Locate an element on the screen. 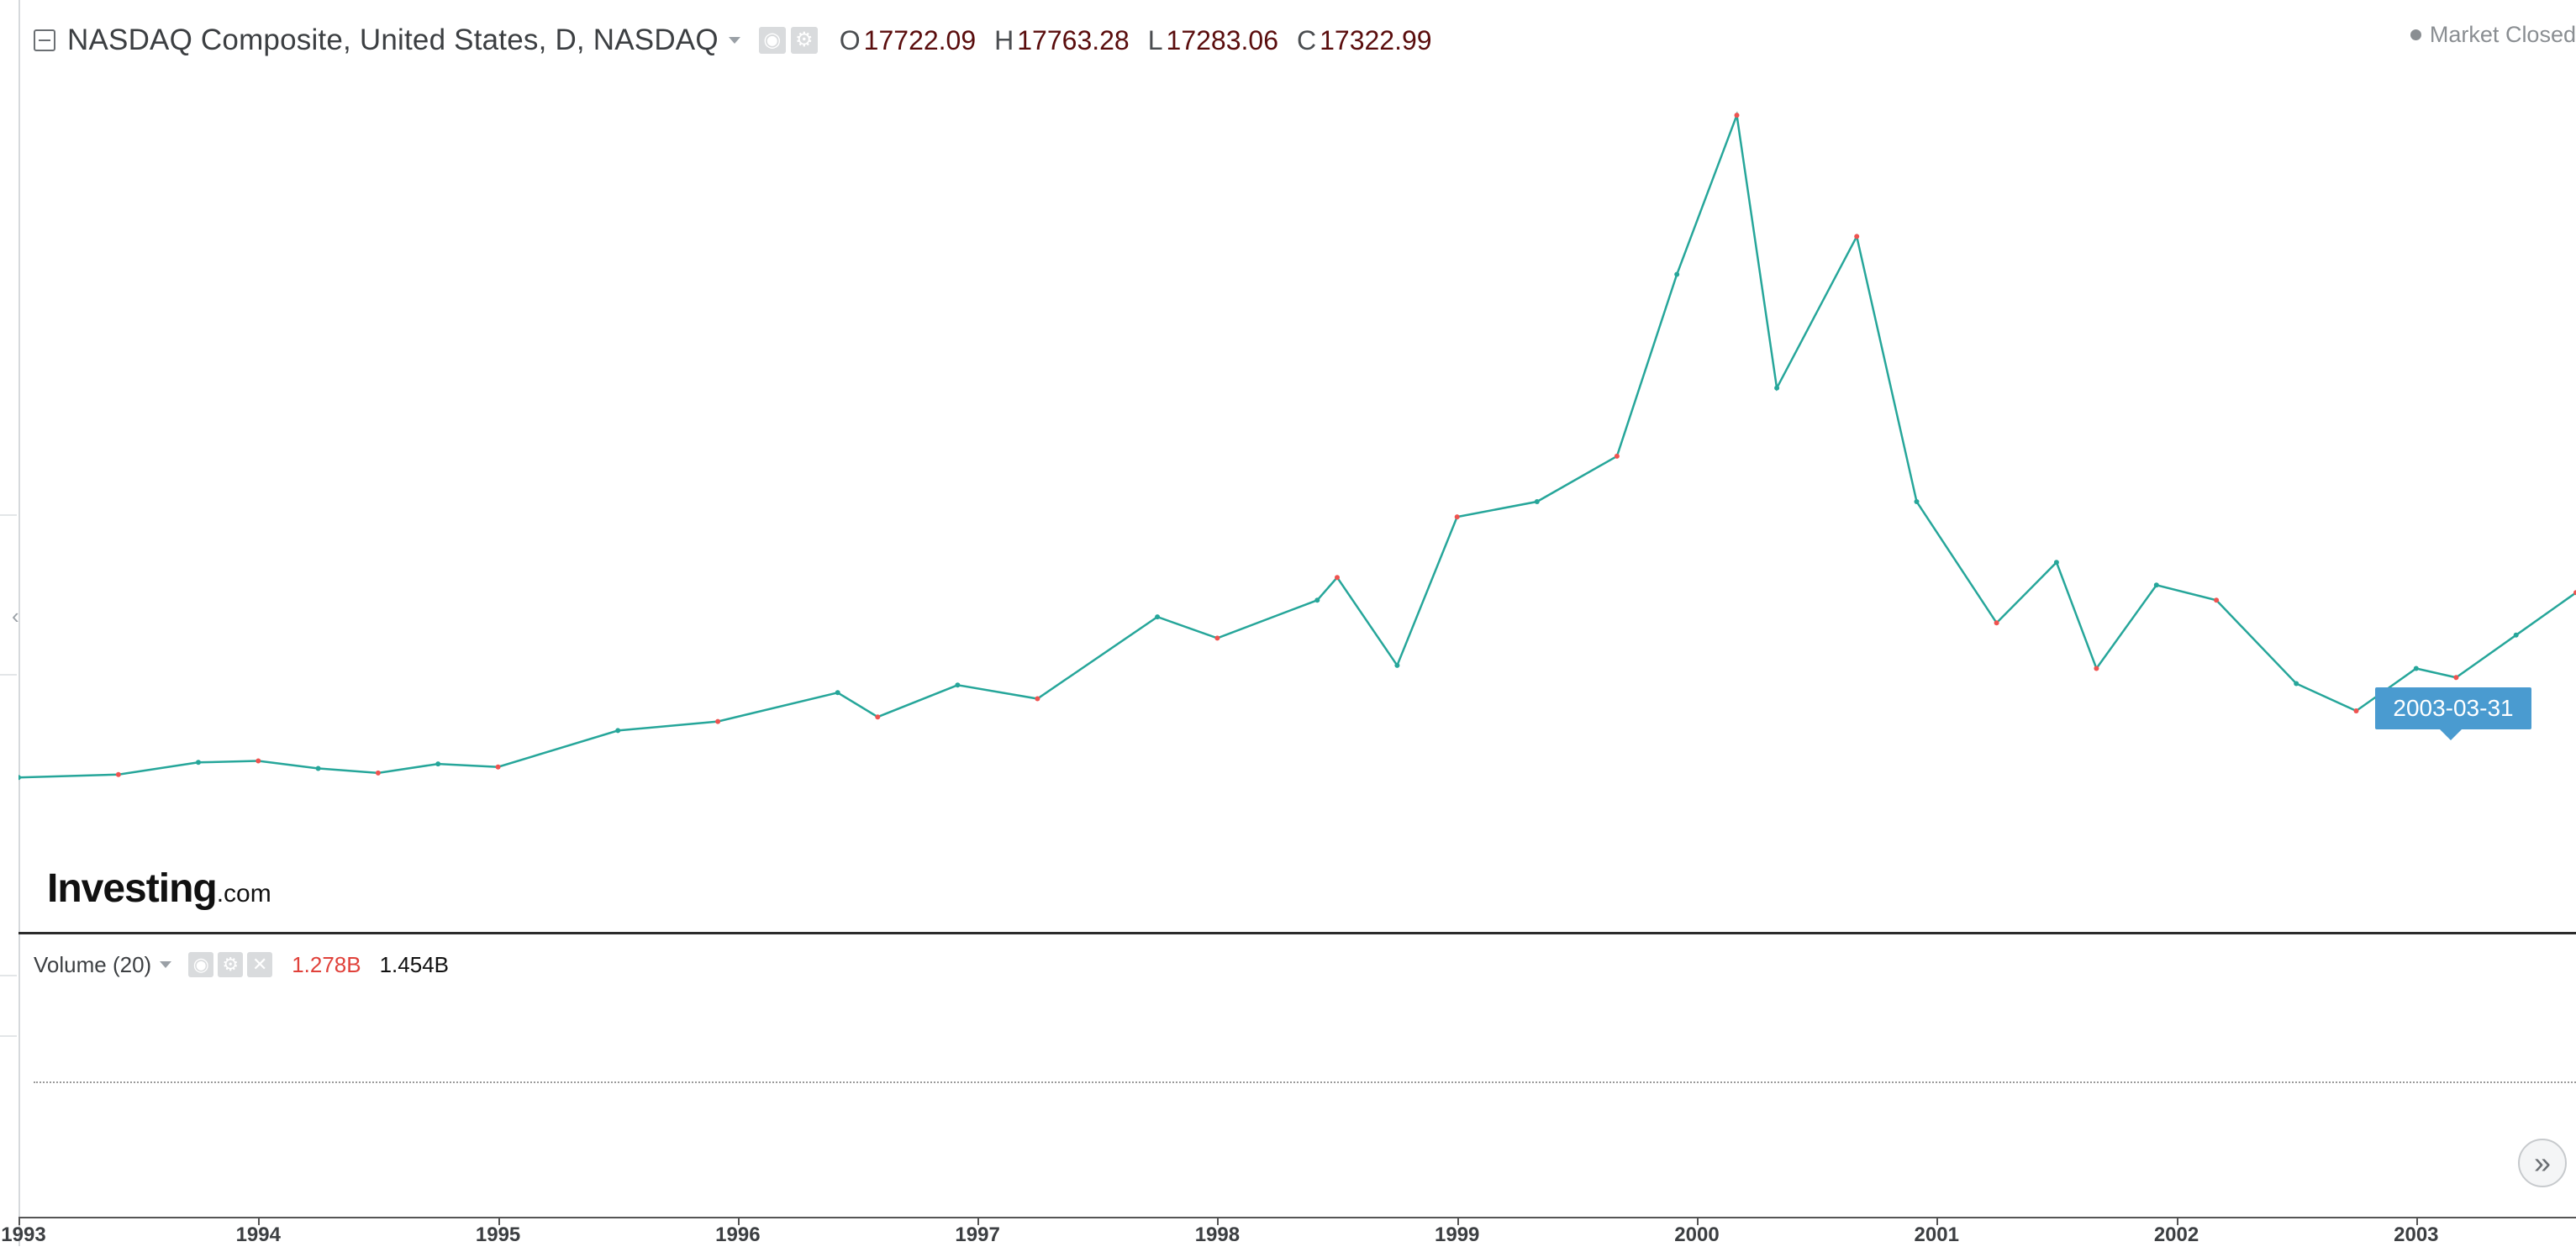 The width and height of the screenshot is (2576, 1247). x-axis-tick-label: 1994 is located at coordinates (258, 1234).